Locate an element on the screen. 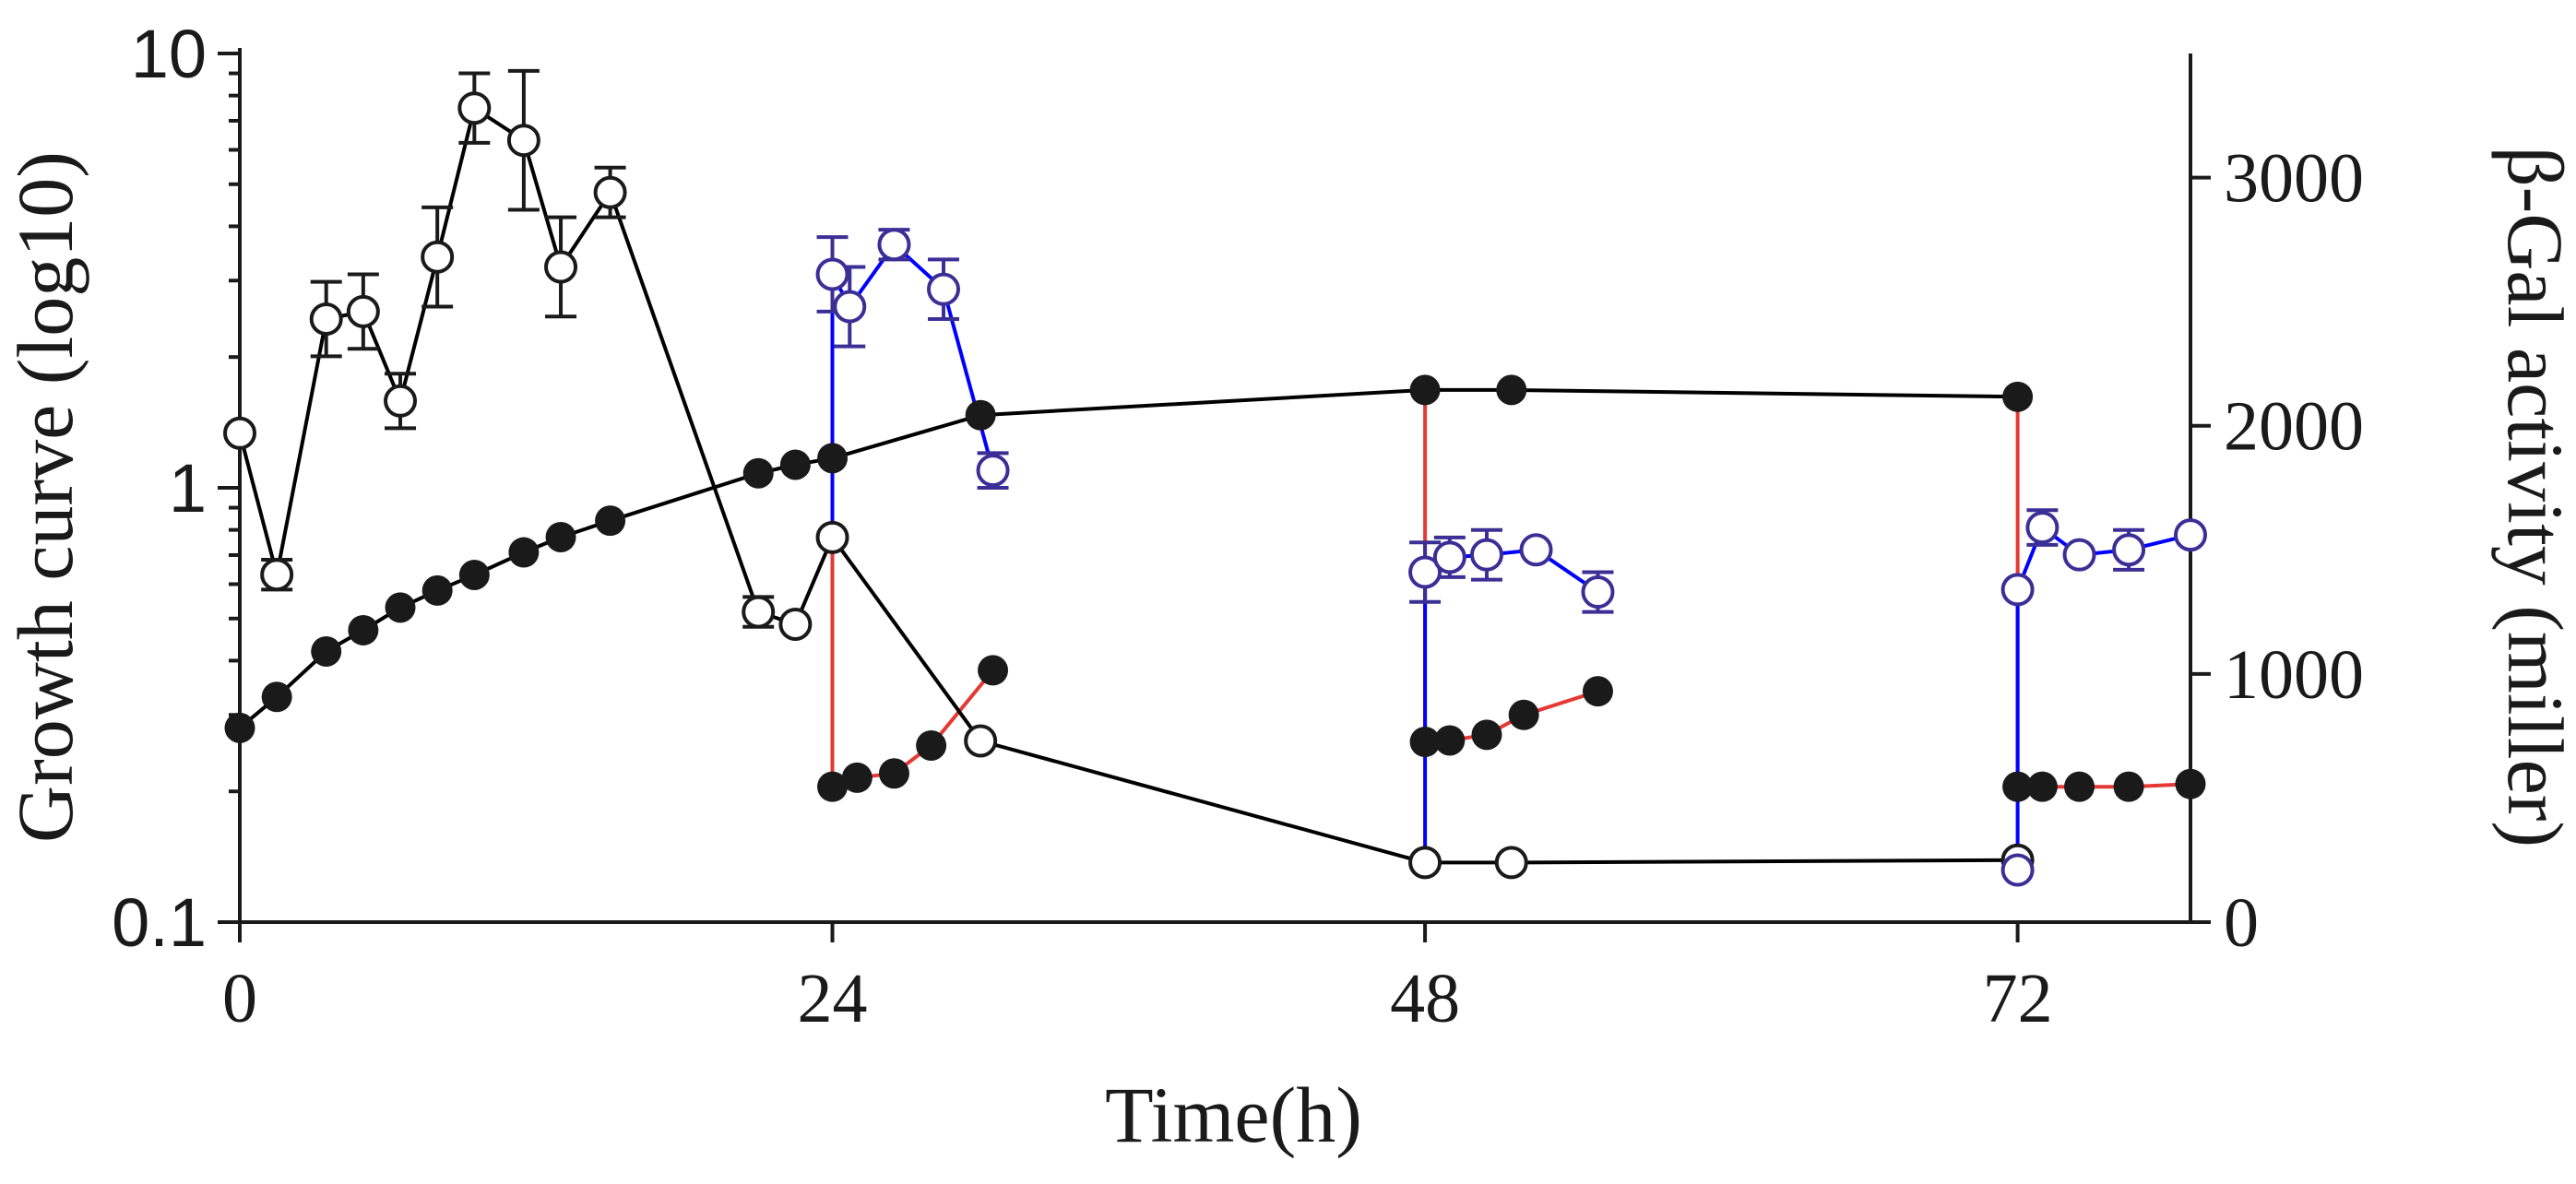  right-y-tick-label: 1000 is located at coordinates (2294, 675).